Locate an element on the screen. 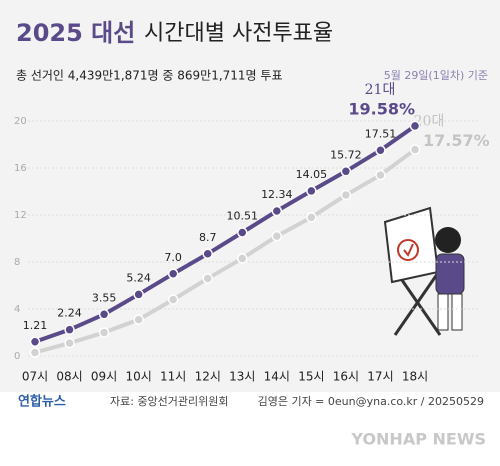 This screenshot has height=466, width=500. value-label: 8.7 is located at coordinates (208, 237).